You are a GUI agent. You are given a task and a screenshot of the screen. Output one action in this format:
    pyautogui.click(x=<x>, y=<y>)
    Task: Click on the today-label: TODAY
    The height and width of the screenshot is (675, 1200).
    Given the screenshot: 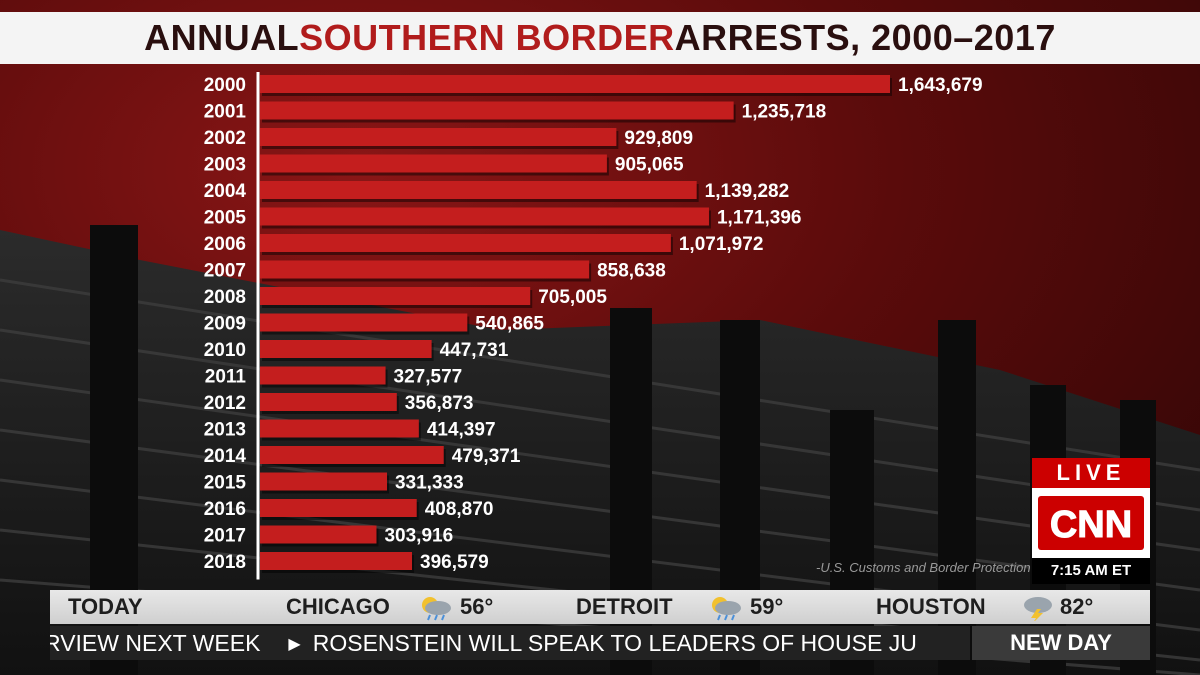 What is the action you would take?
    pyautogui.click(x=105, y=606)
    